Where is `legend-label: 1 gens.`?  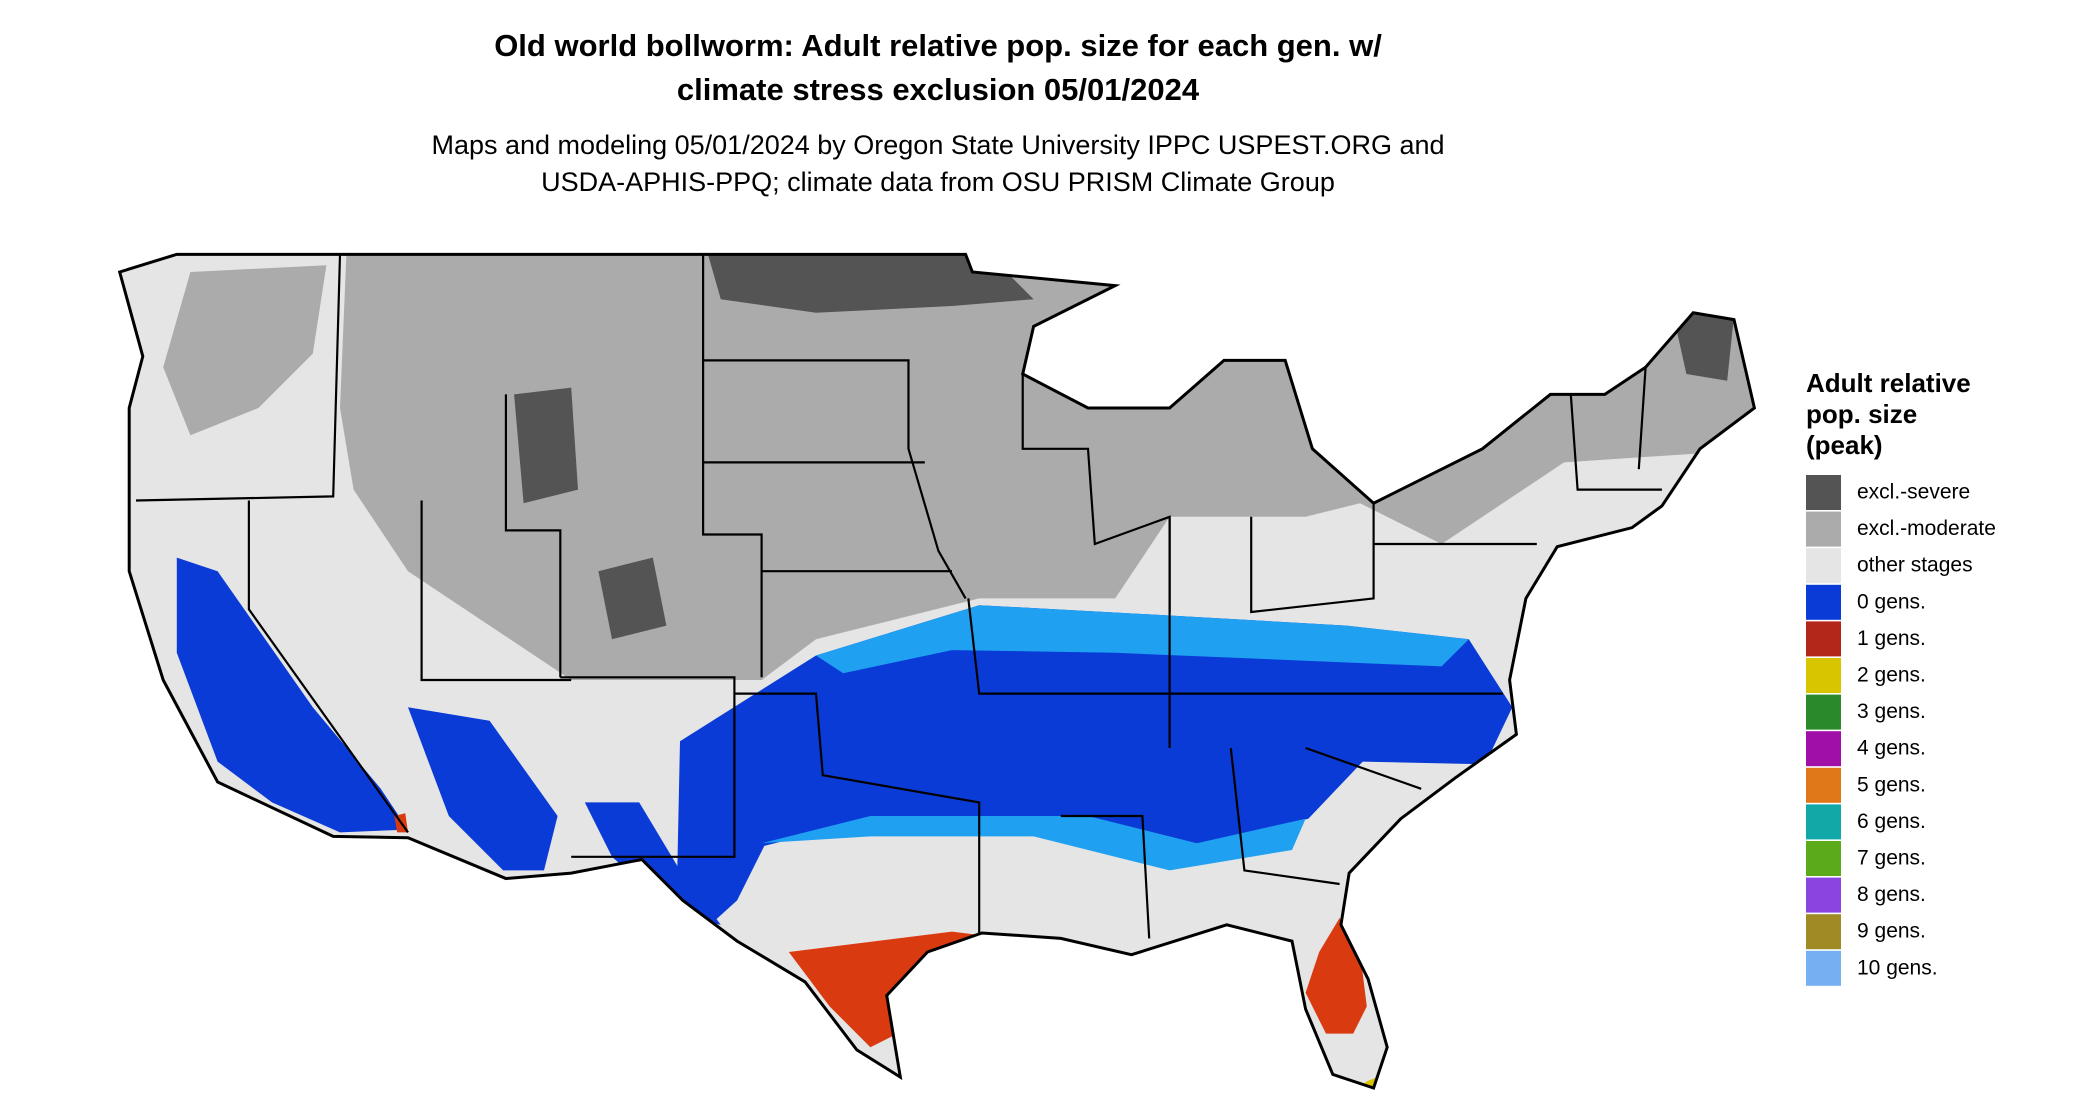 legend-label: 1 gens. is located at coordinates (1891, 638).